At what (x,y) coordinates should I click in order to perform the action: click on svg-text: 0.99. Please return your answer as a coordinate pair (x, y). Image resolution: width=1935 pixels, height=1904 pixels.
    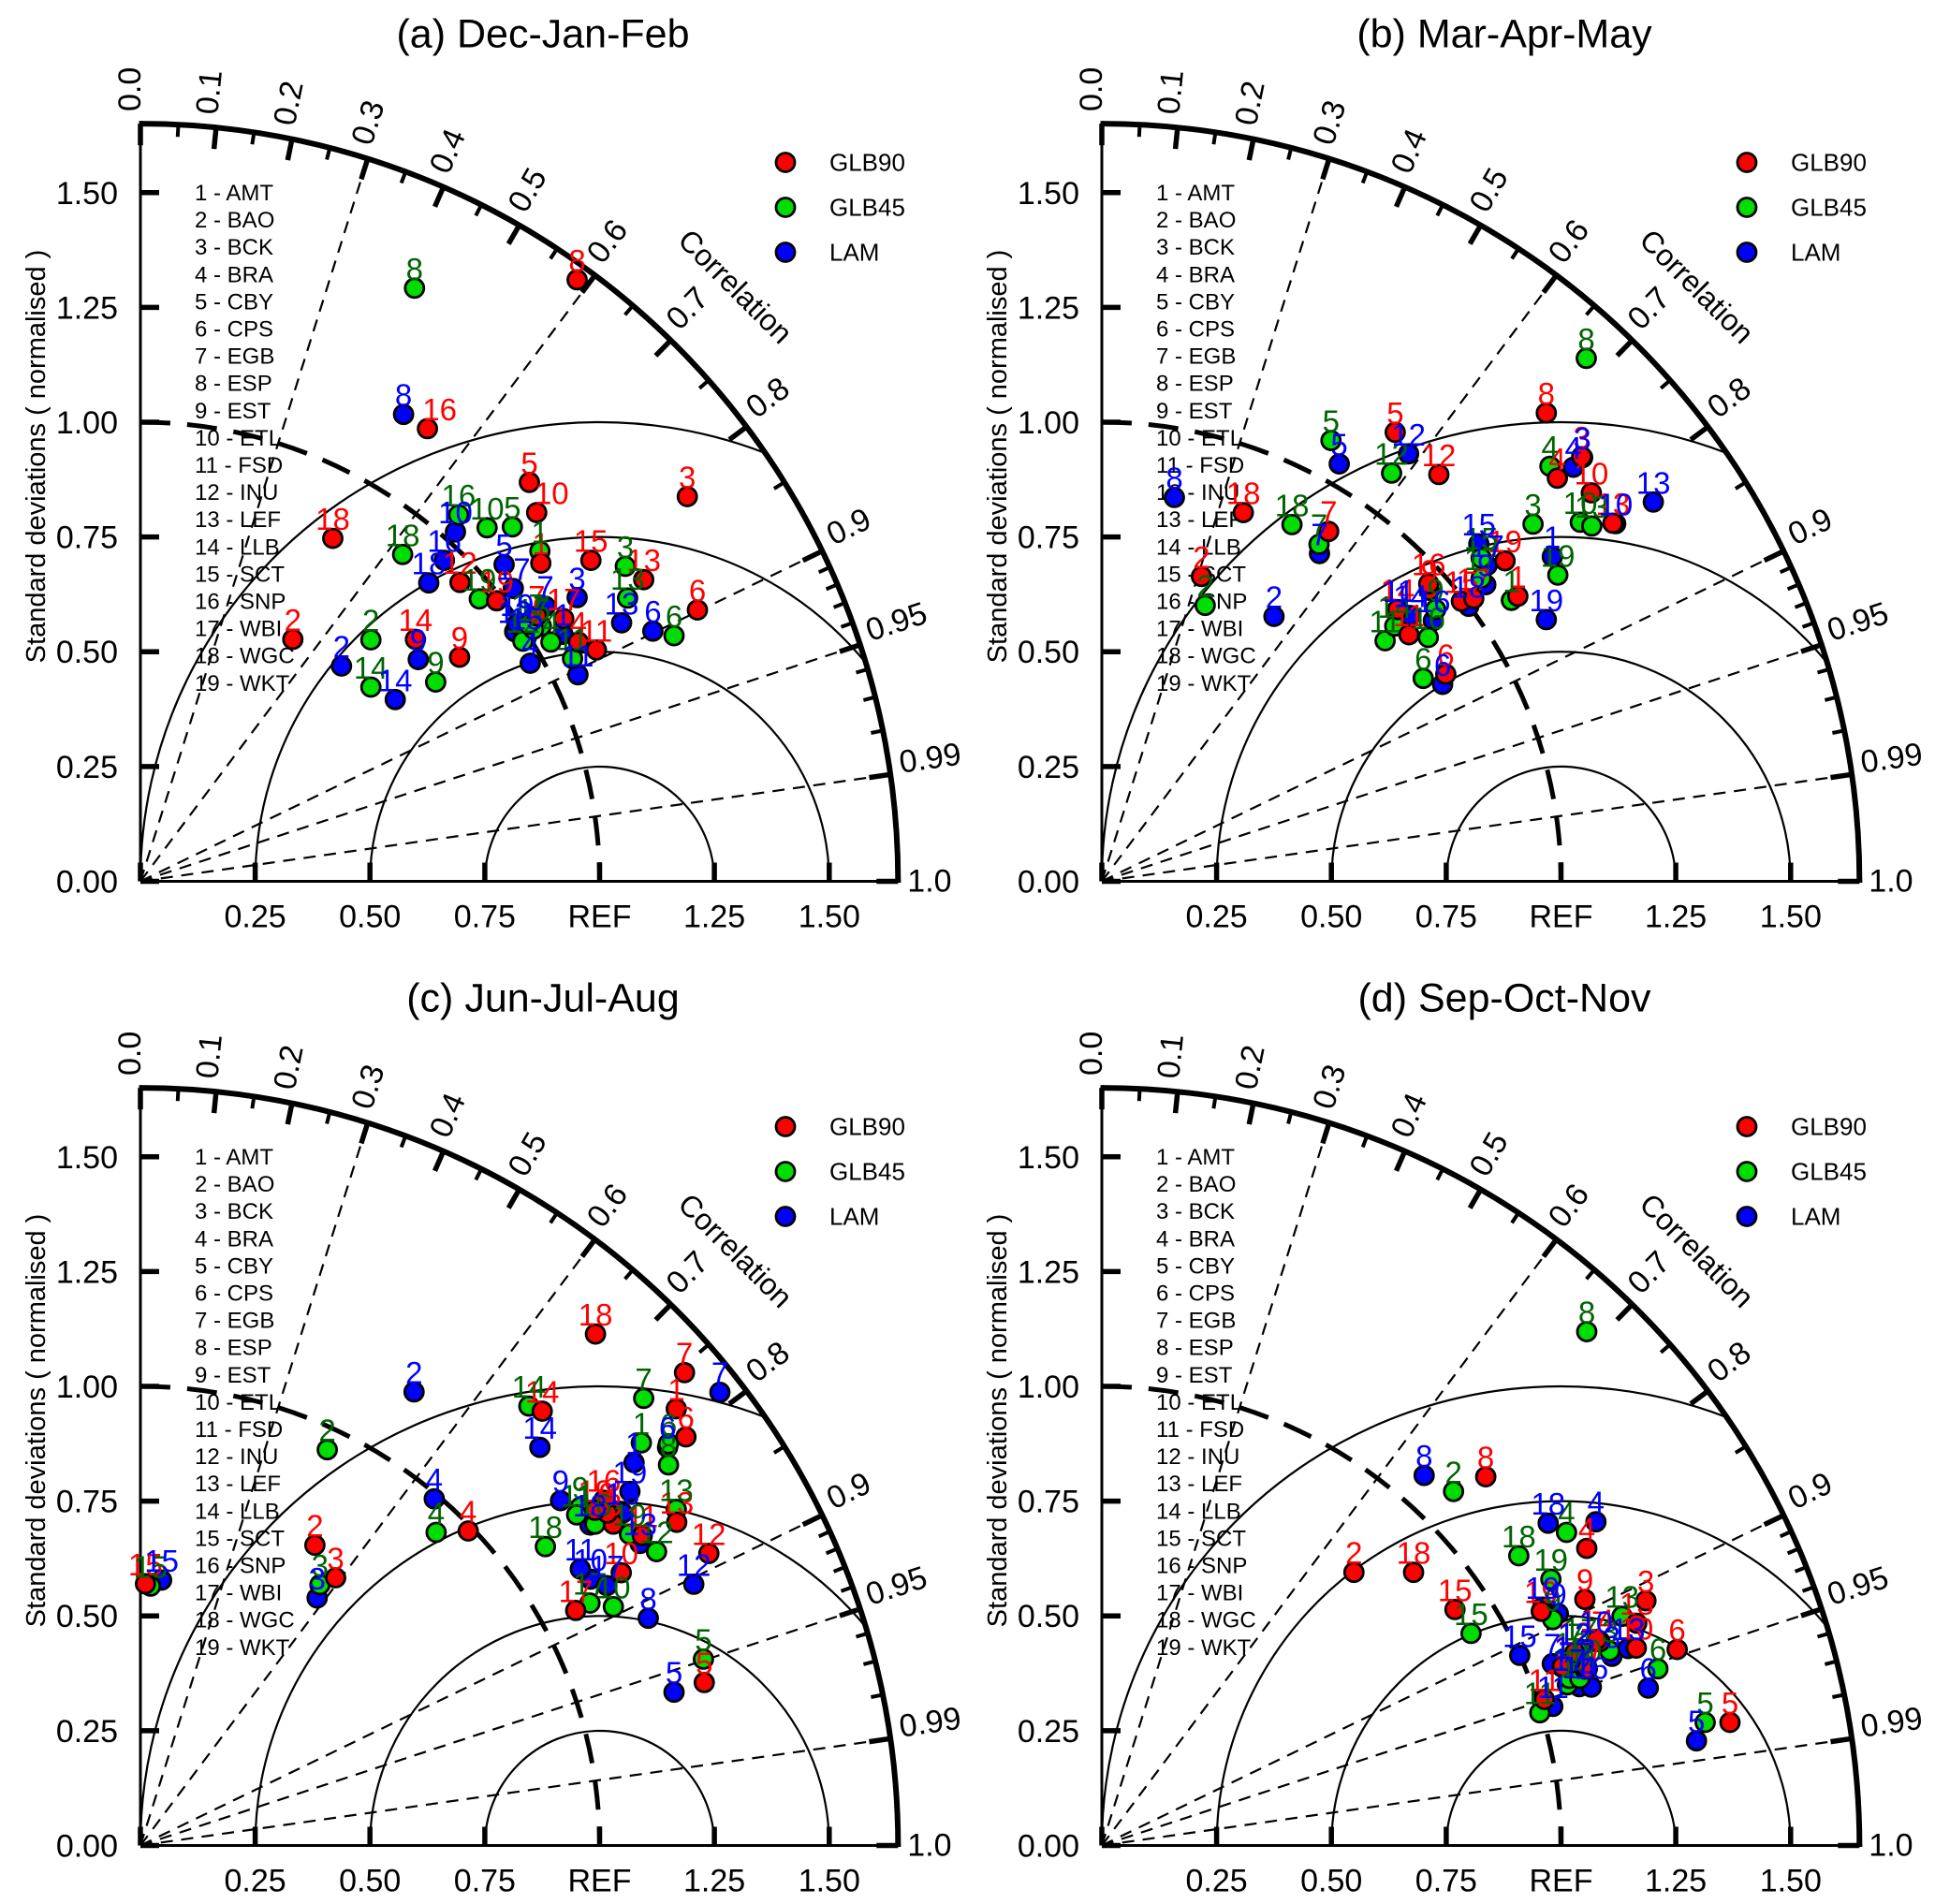
    Looking at the image, I should click on (930, 759).